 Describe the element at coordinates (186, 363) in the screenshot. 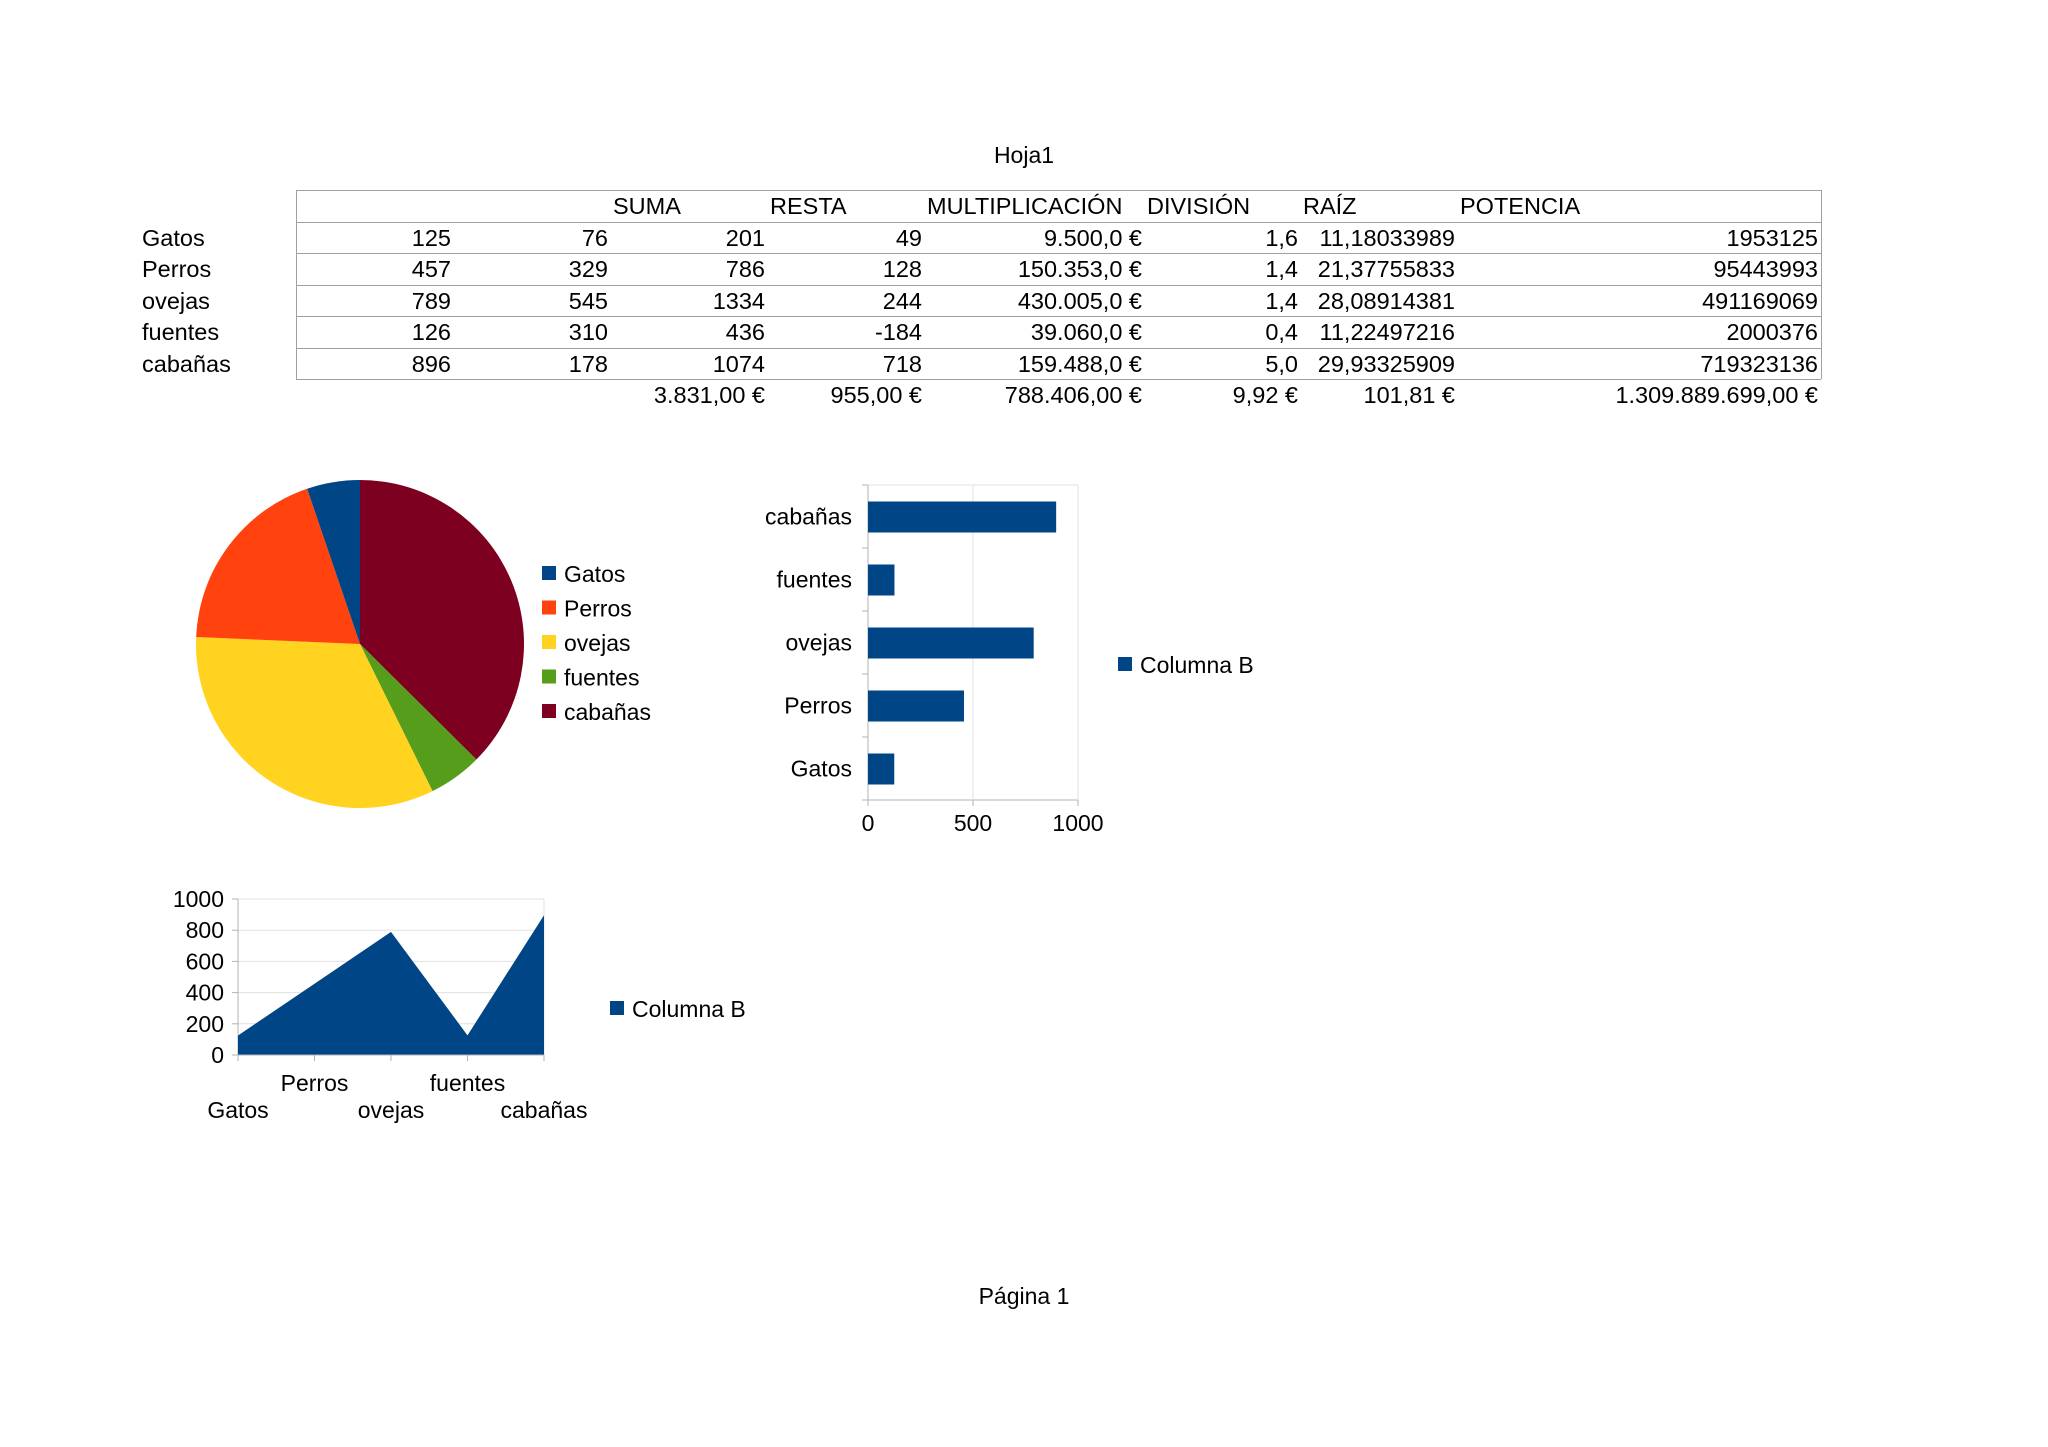

I see `row-label: cabañas` at that location.